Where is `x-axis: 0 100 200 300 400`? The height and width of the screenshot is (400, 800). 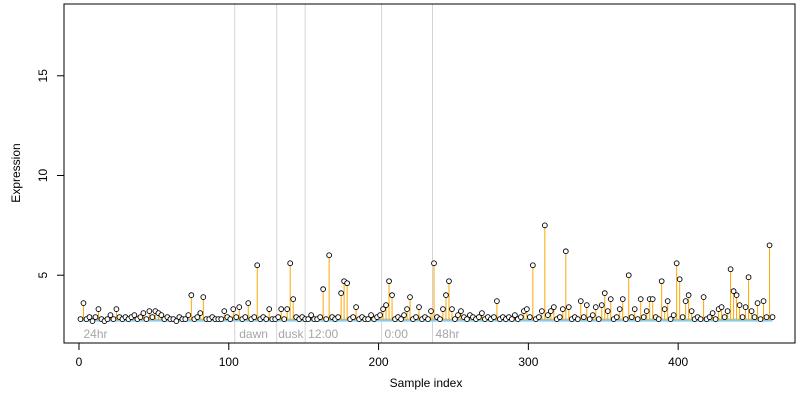
x-axis: 0 100 200 300 400 is located at coordinates (382, 355).